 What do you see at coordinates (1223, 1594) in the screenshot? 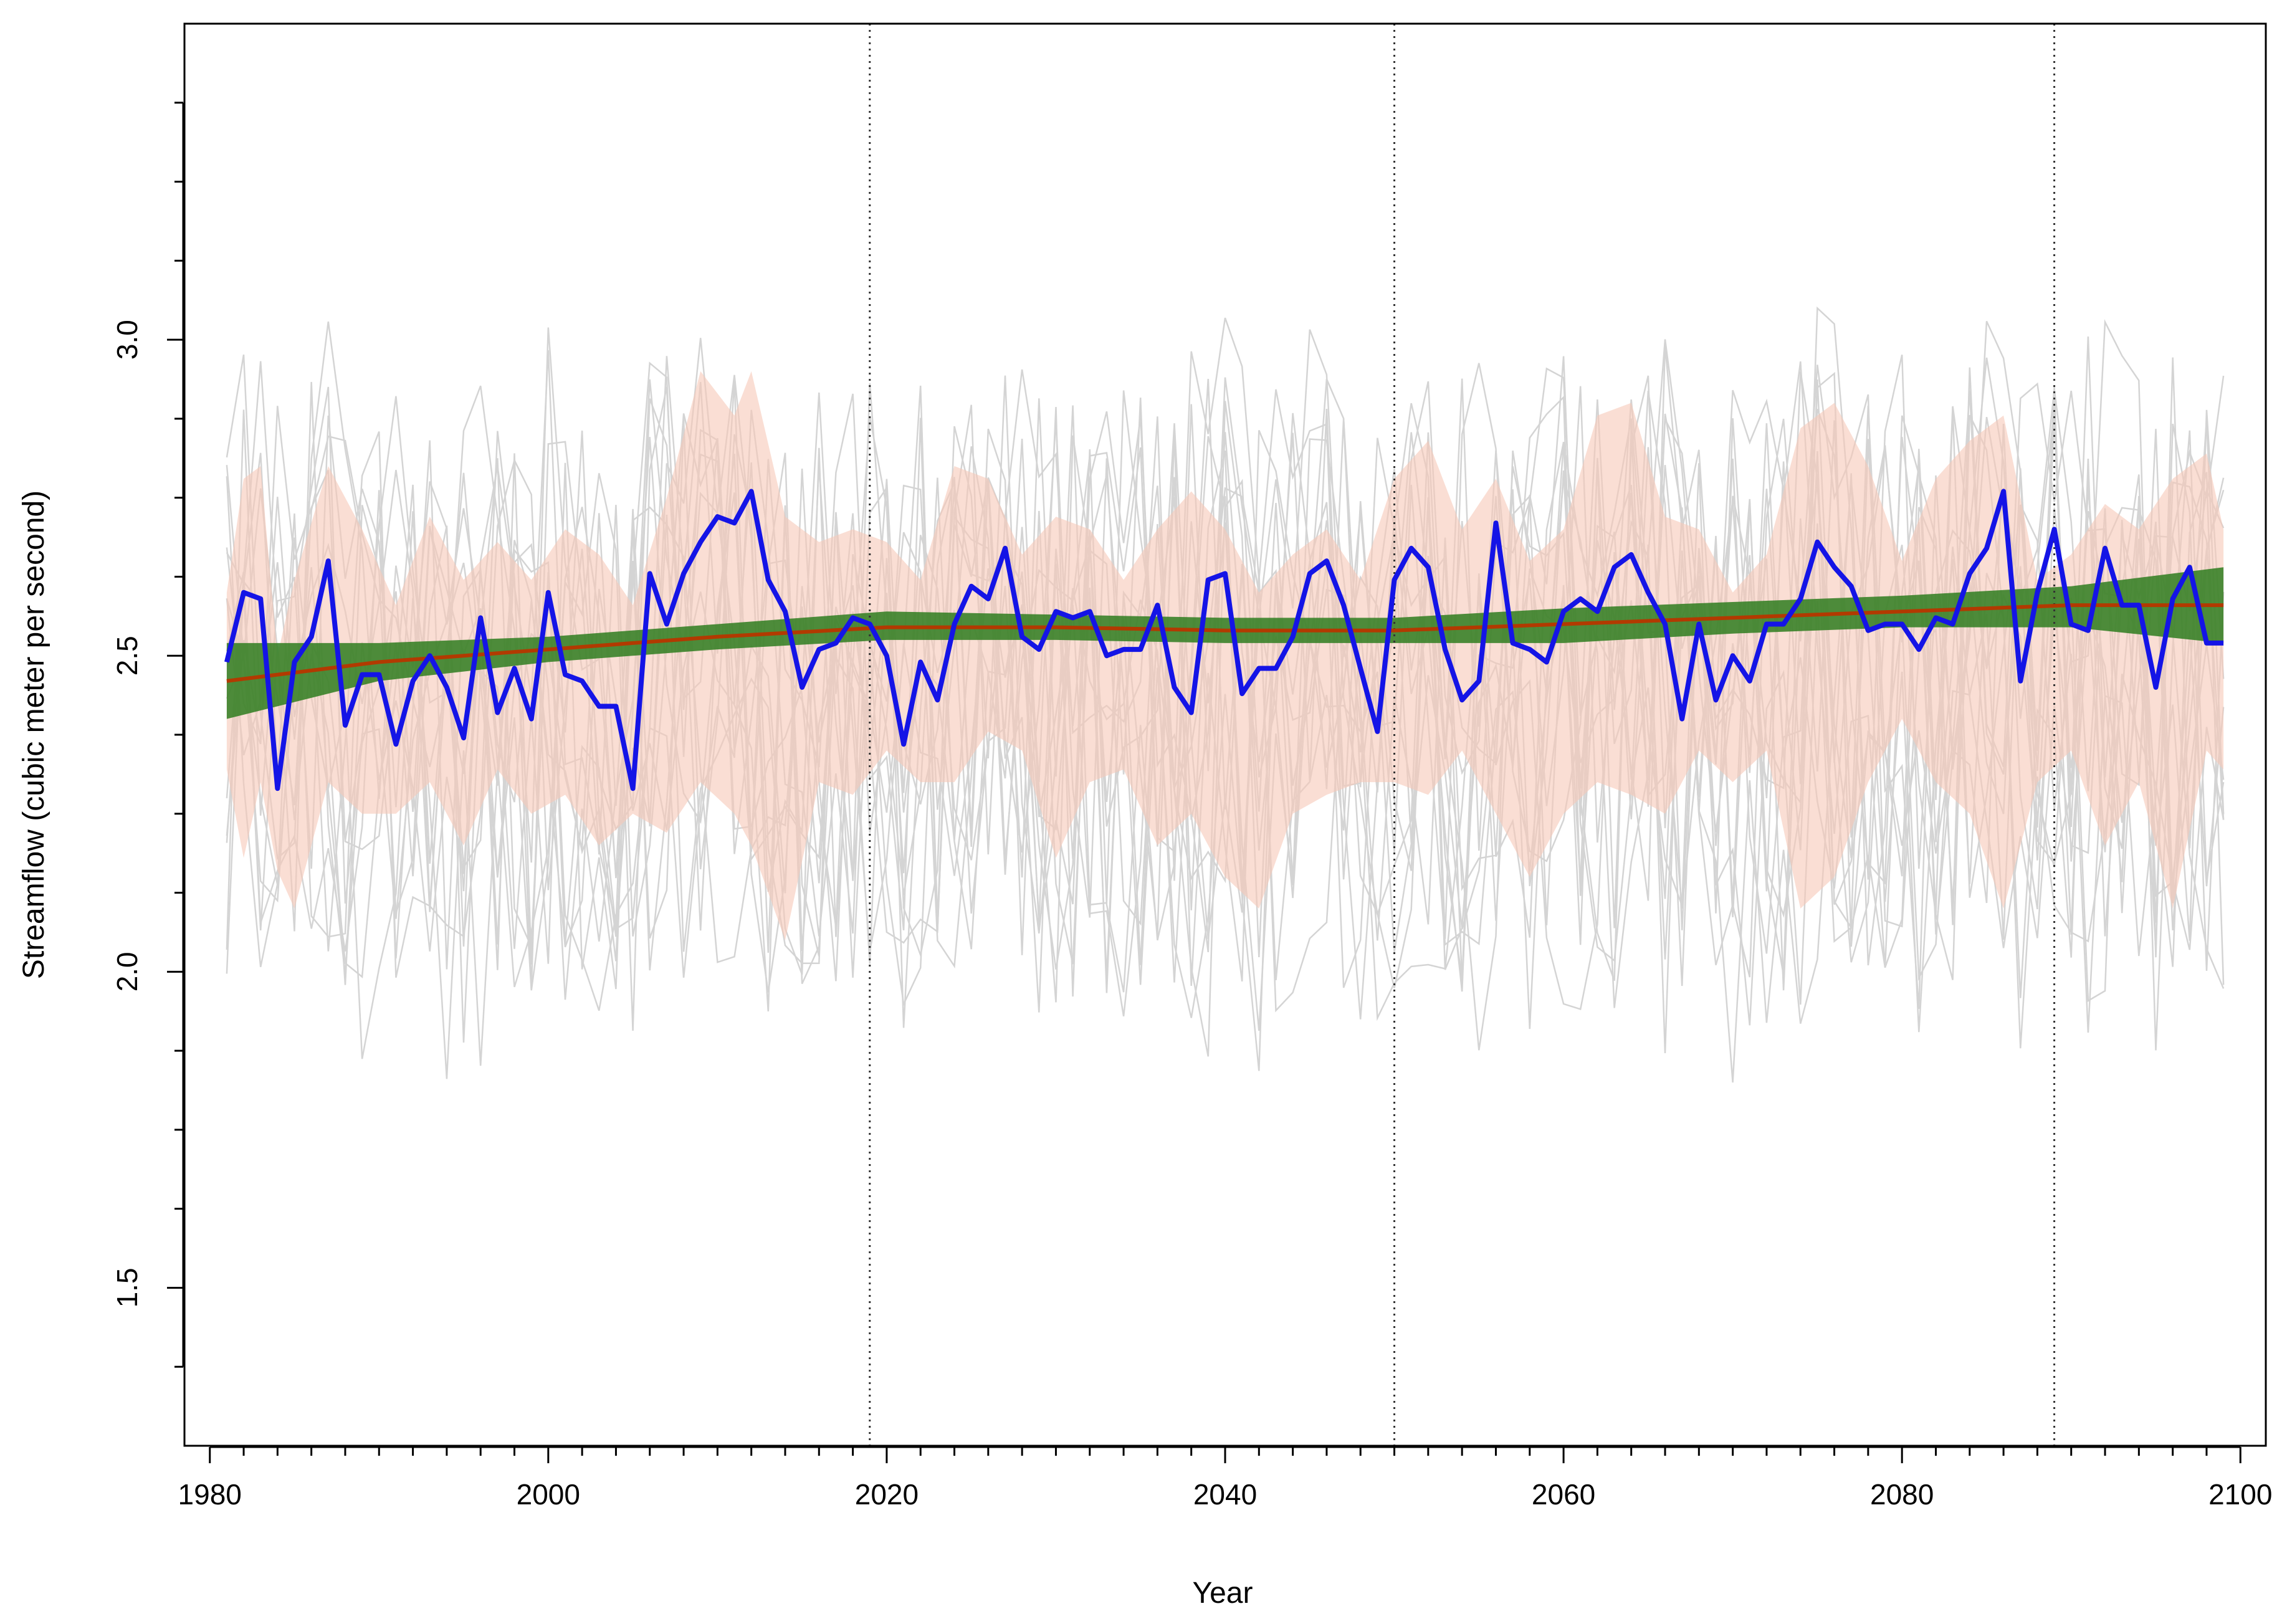
I see `x-axis-title: Year` at bounding box center [1223, 1594].